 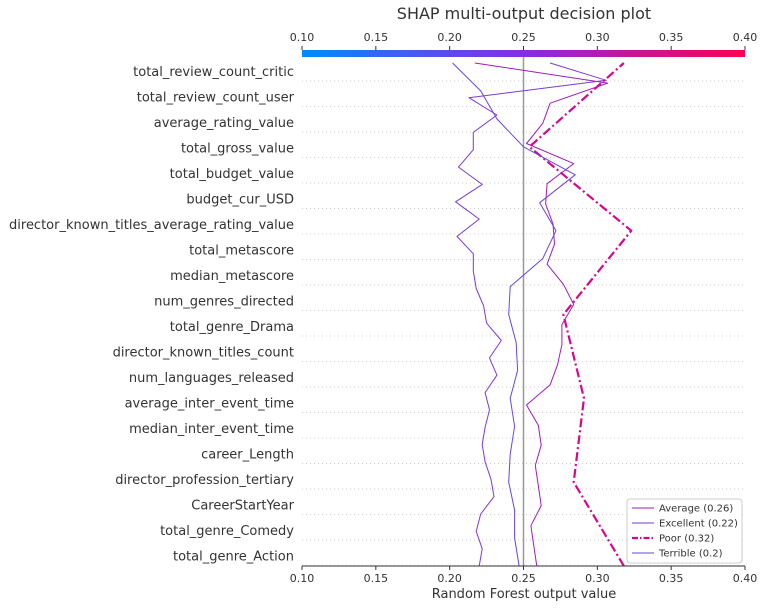 What do you see at coordinates (224, 302) in the screenshot?
I see `feature-label: num_genres_directed` at bounding box center [224, 302].